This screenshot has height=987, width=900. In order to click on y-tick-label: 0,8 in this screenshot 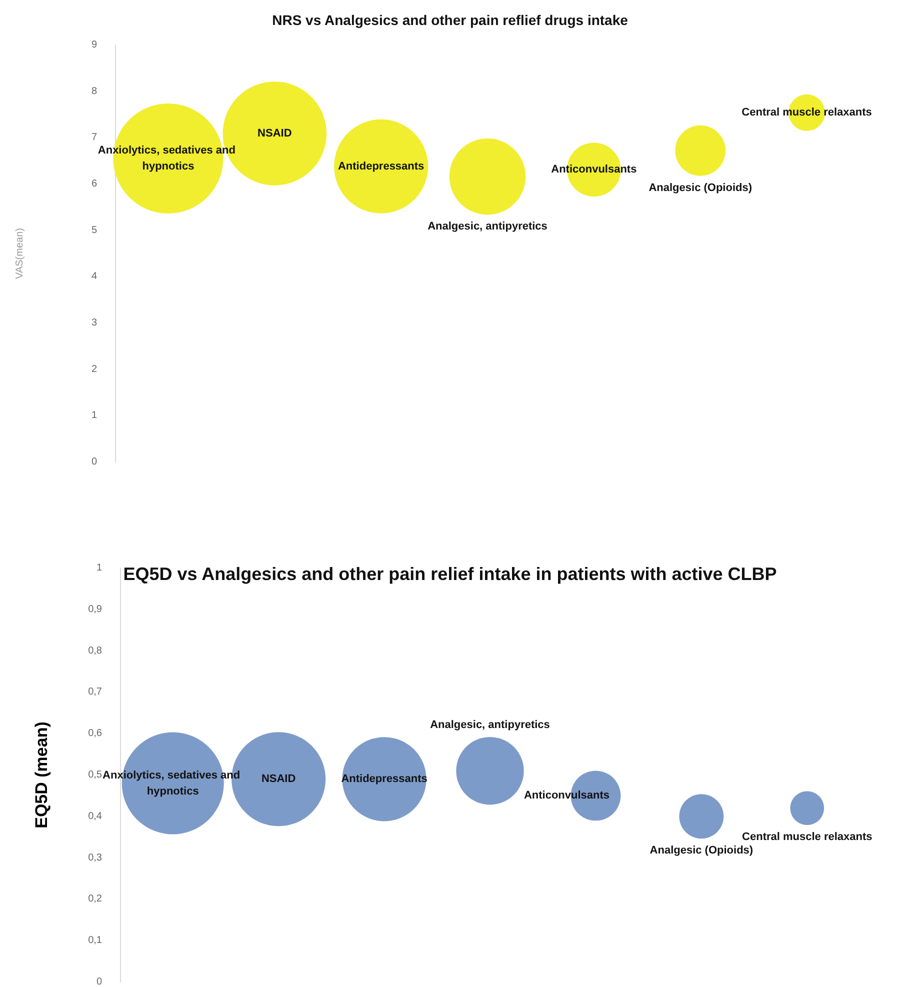, I will do `click(95, 650)`.